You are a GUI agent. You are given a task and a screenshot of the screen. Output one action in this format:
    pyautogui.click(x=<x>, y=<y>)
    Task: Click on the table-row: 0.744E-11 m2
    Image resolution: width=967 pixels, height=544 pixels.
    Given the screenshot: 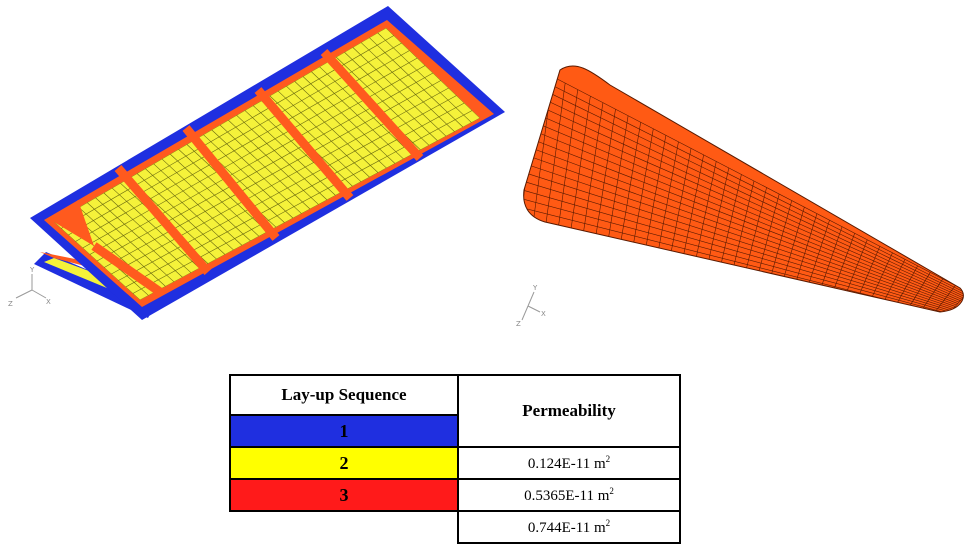 What is the action you would take?
    pyautogui.click(x=455, y=527)
    